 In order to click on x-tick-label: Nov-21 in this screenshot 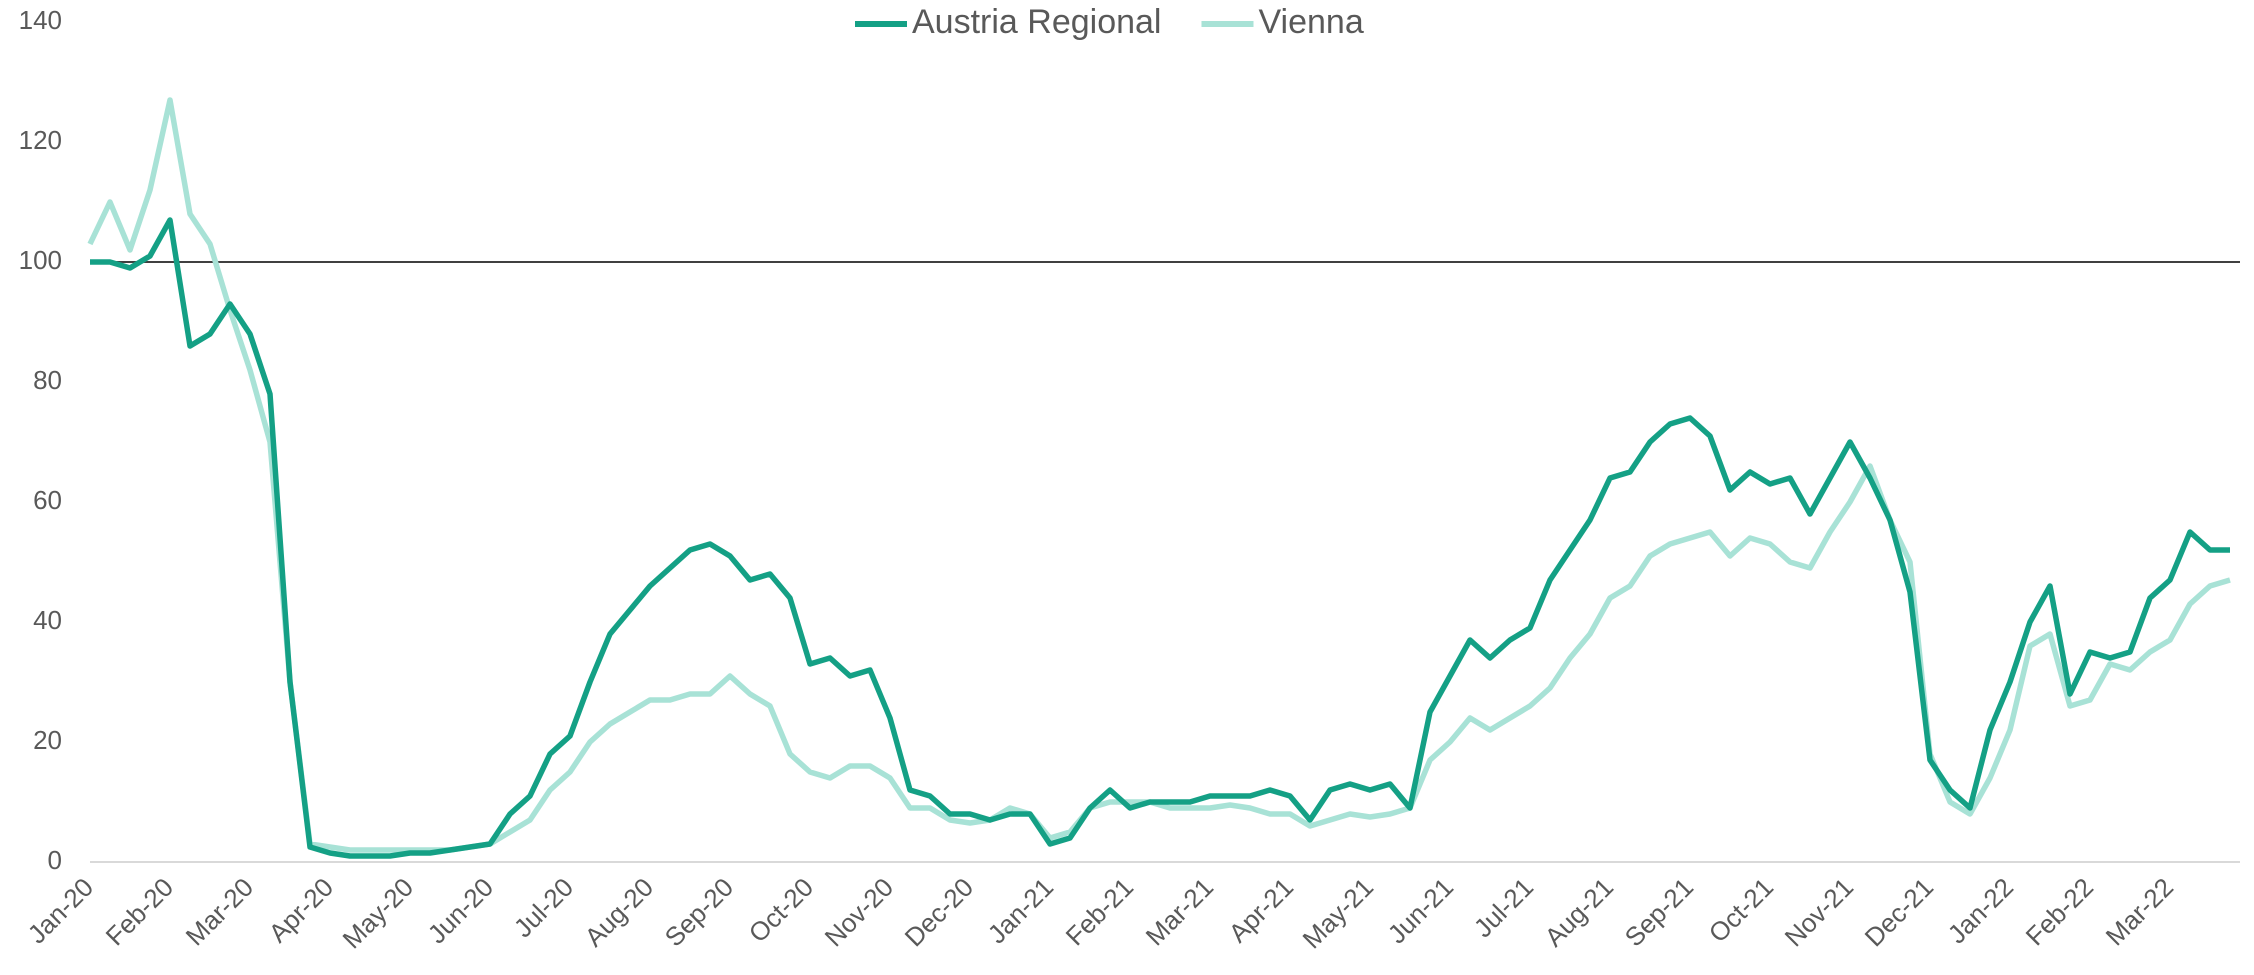, I will do `click(1819, 912)`.